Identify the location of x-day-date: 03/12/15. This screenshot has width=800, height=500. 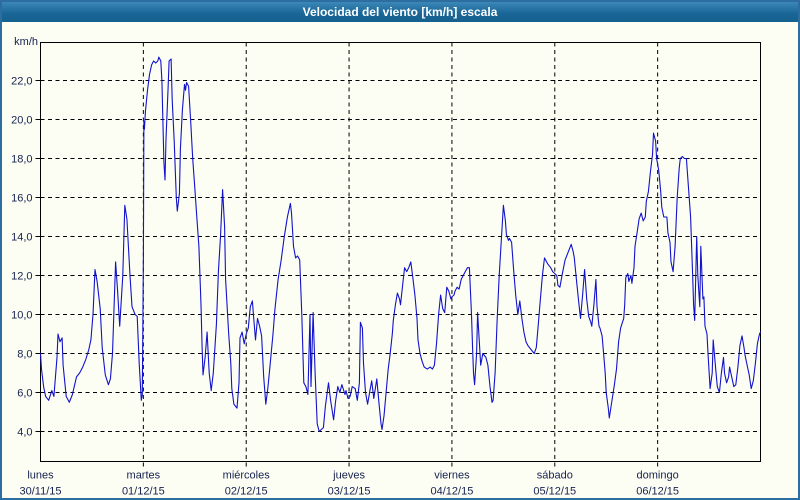
(349, 492).